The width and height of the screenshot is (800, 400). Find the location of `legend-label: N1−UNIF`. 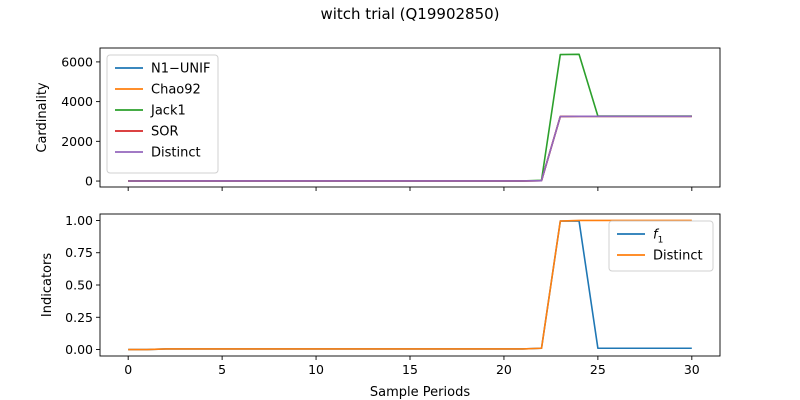

legend-label: N1−UNIF is located at coordinates (180, 69).